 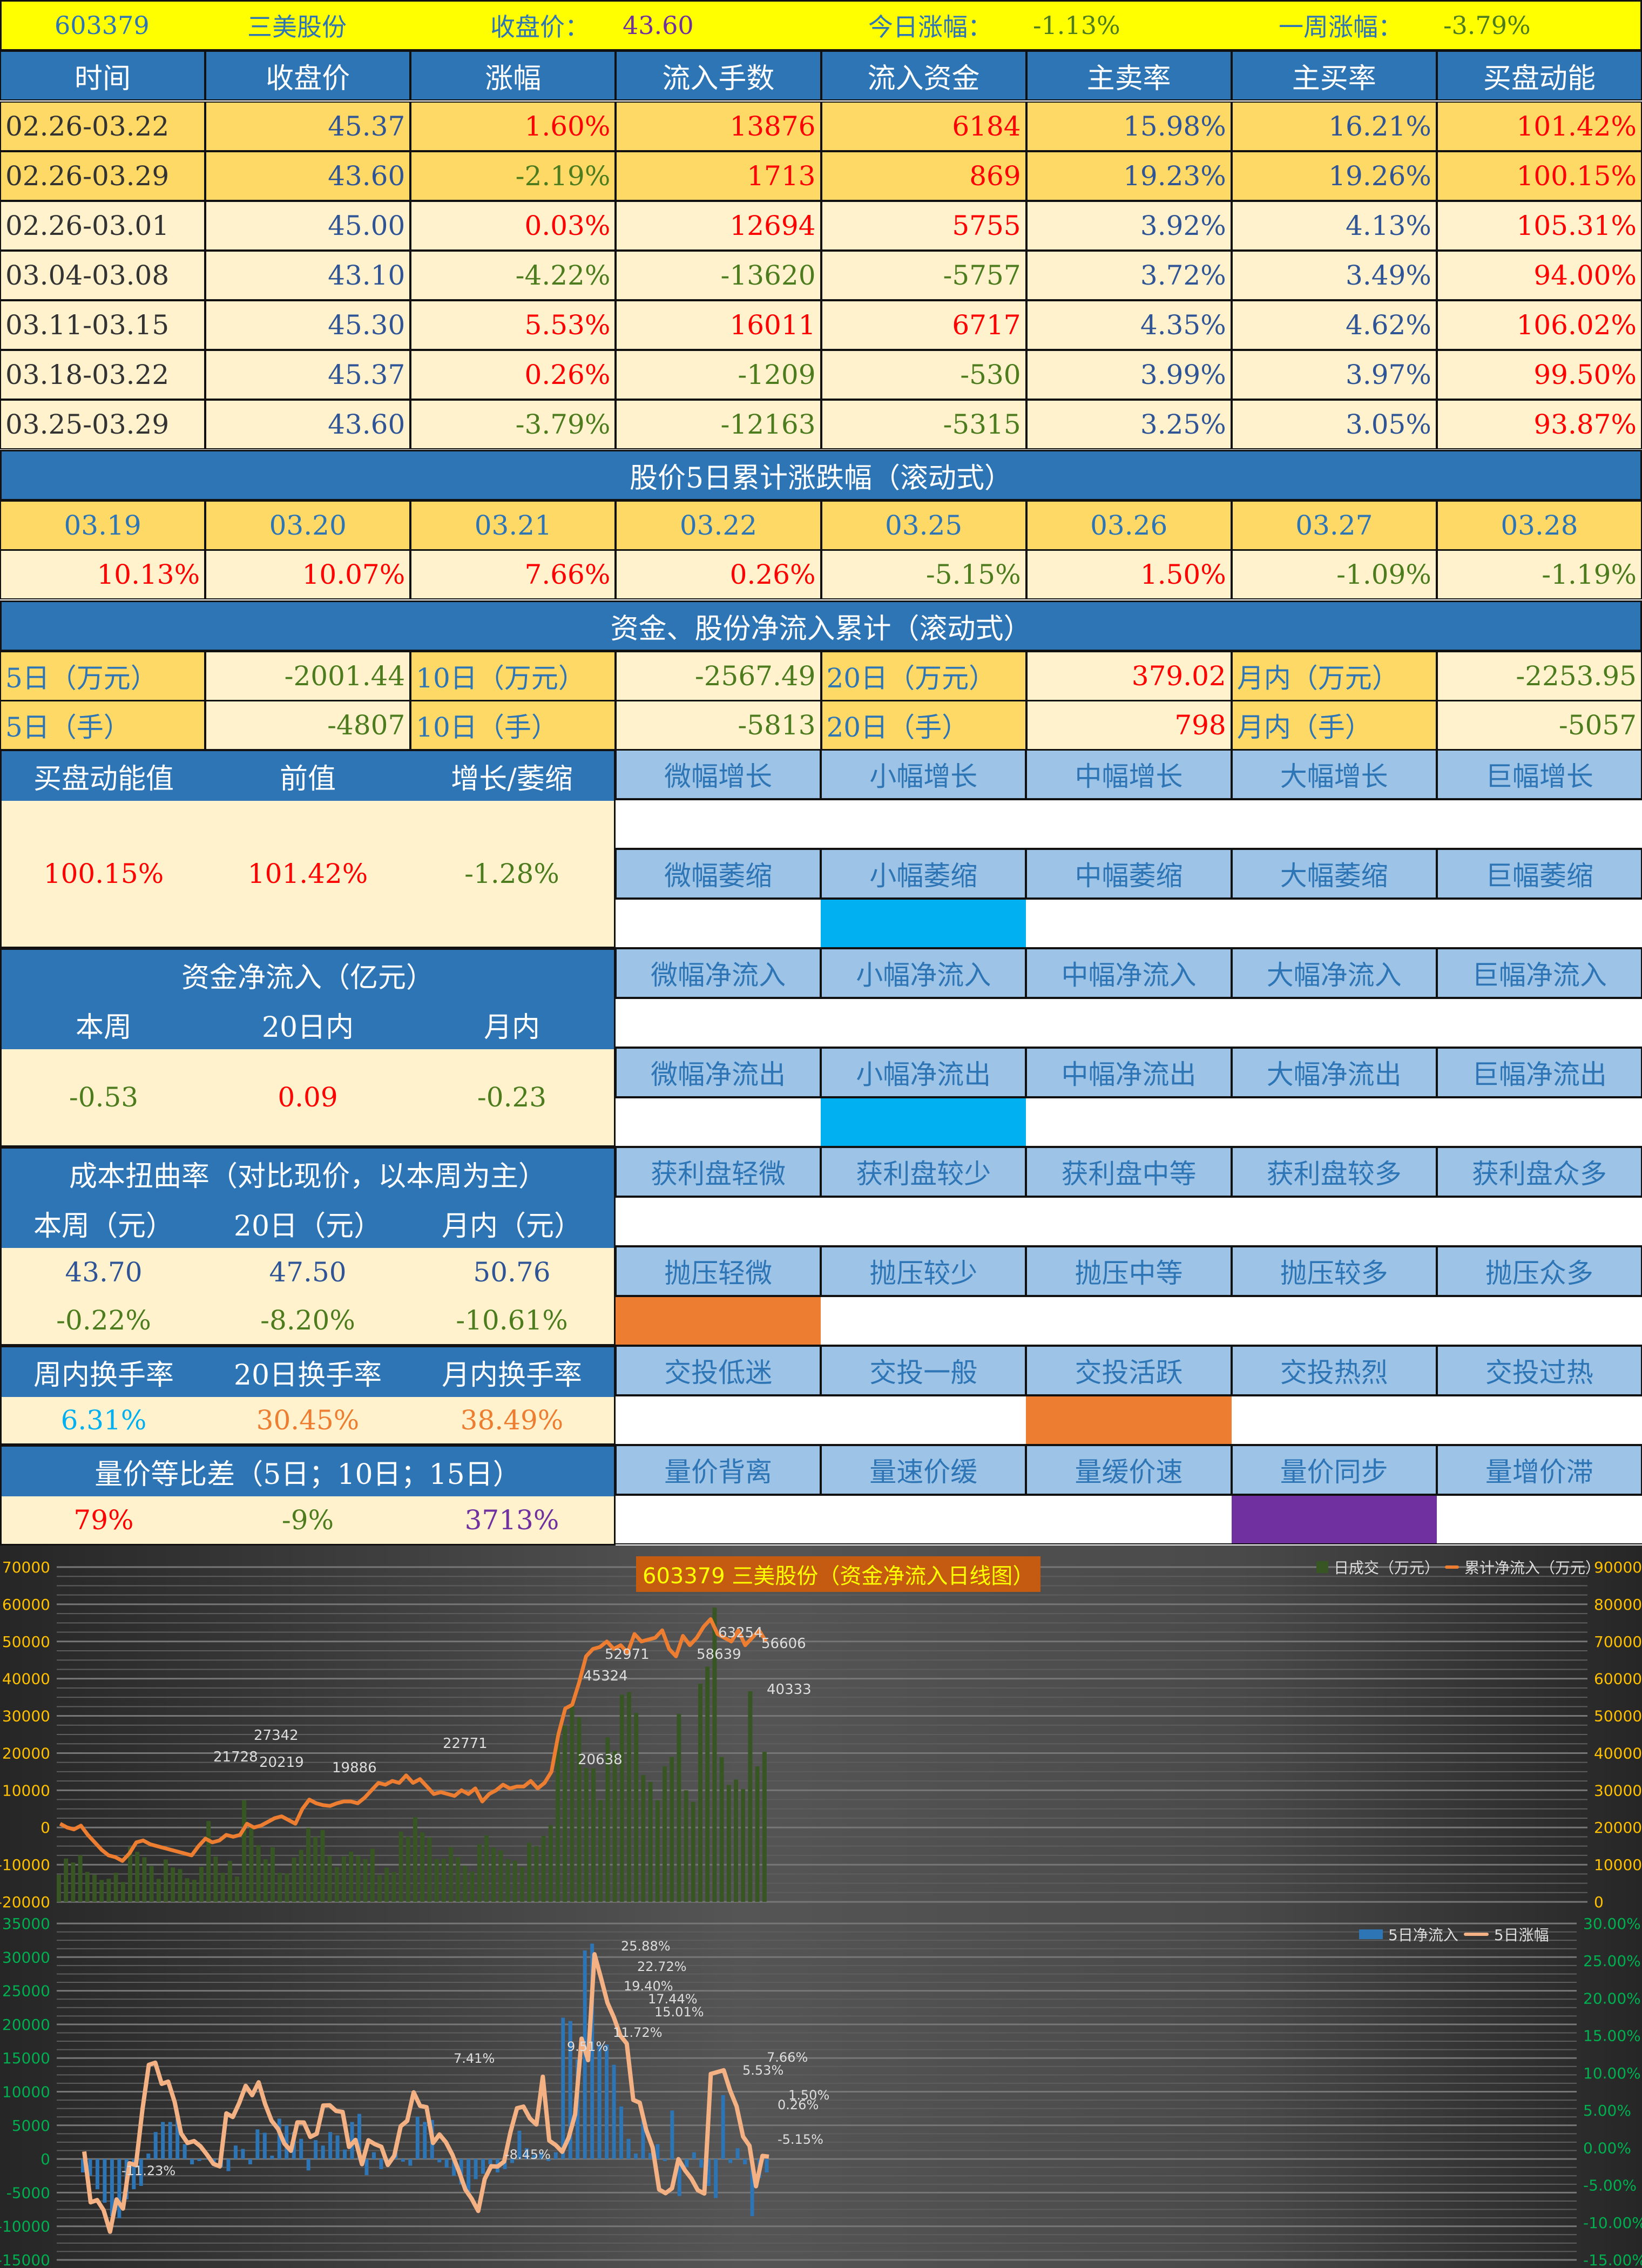 I want to click on col-time: 时间, so click(x=103, y=75).